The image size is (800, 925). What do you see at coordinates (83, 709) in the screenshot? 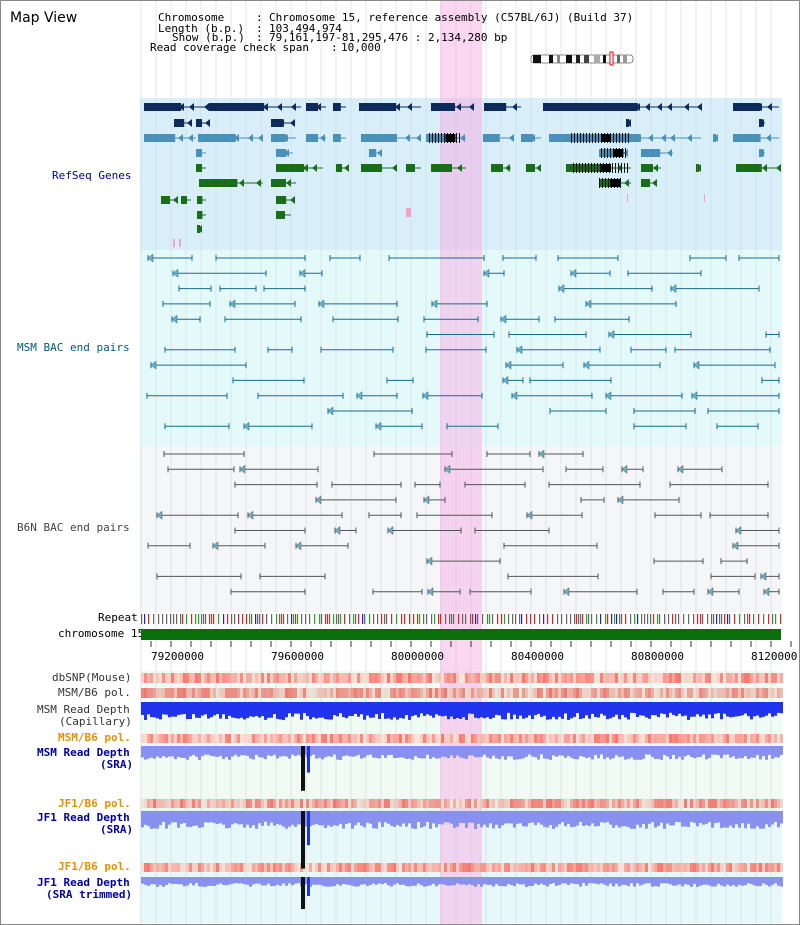
I see `track-label-msm-depth-cap: MSM Read Depth` at bounding box center [83, 709].